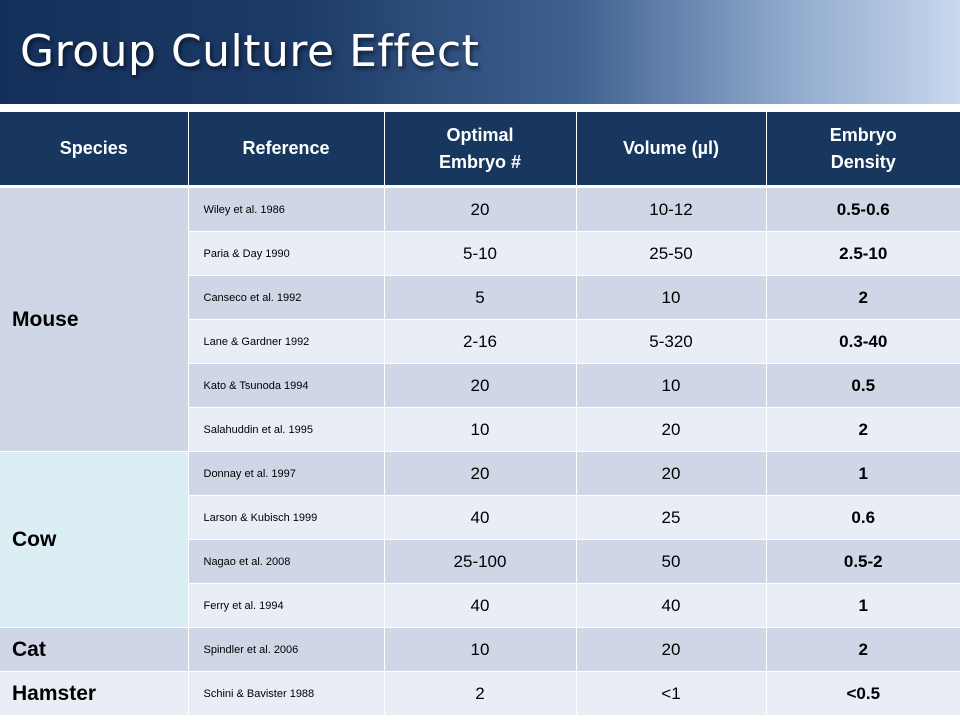  What do you see at coordinates (286, 253) in the screenshot?
I see `reference-cell: Paria & Day 1990` at bounding box center [286, 253].